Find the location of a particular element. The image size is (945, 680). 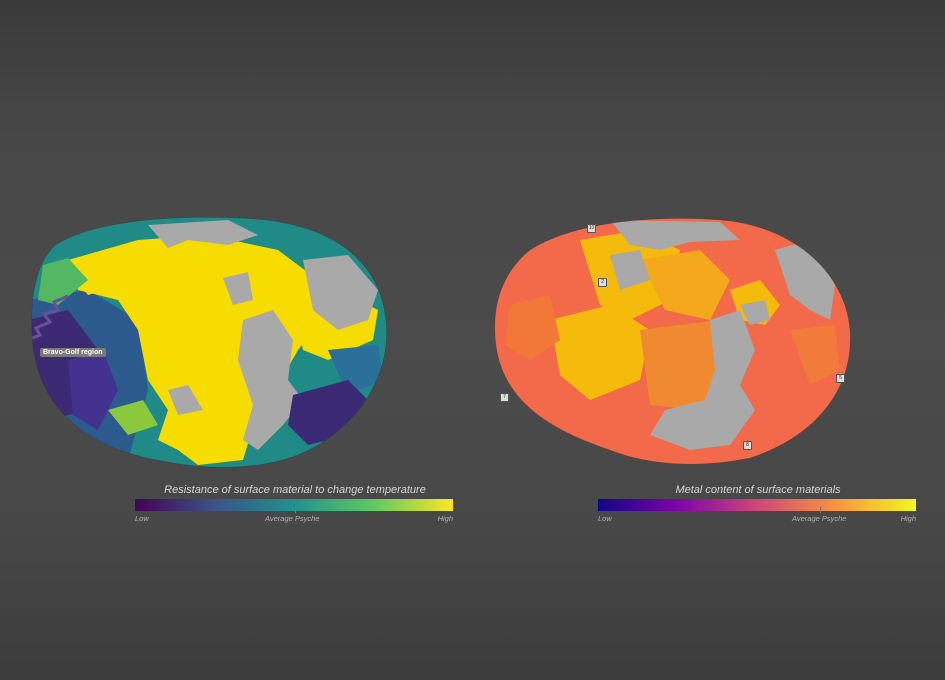

metal-content-surface is located at coordinates (672, 341).